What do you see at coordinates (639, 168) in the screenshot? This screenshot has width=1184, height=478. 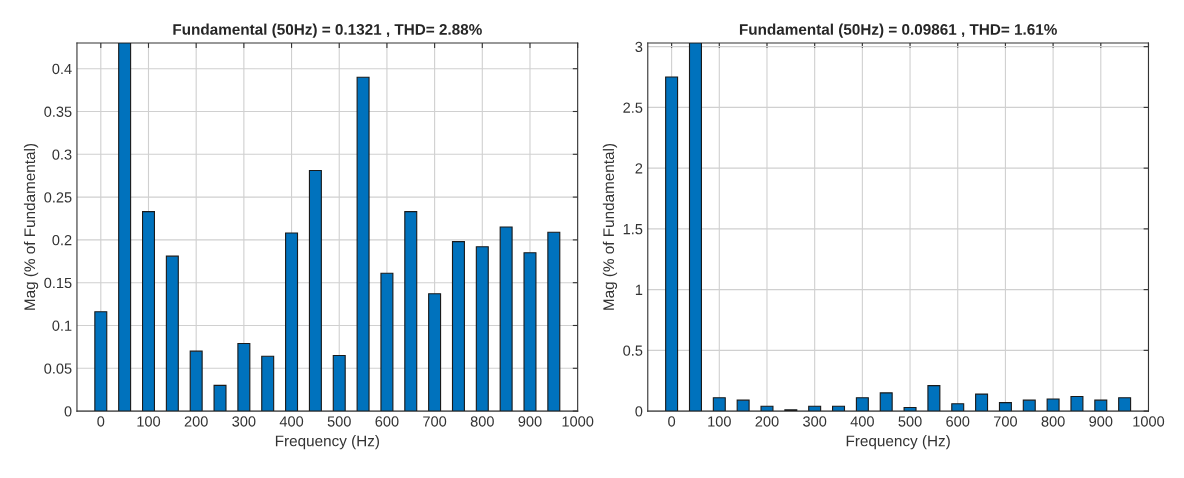 I see `y-tick-label: 2` at bounding box center [639, 168].